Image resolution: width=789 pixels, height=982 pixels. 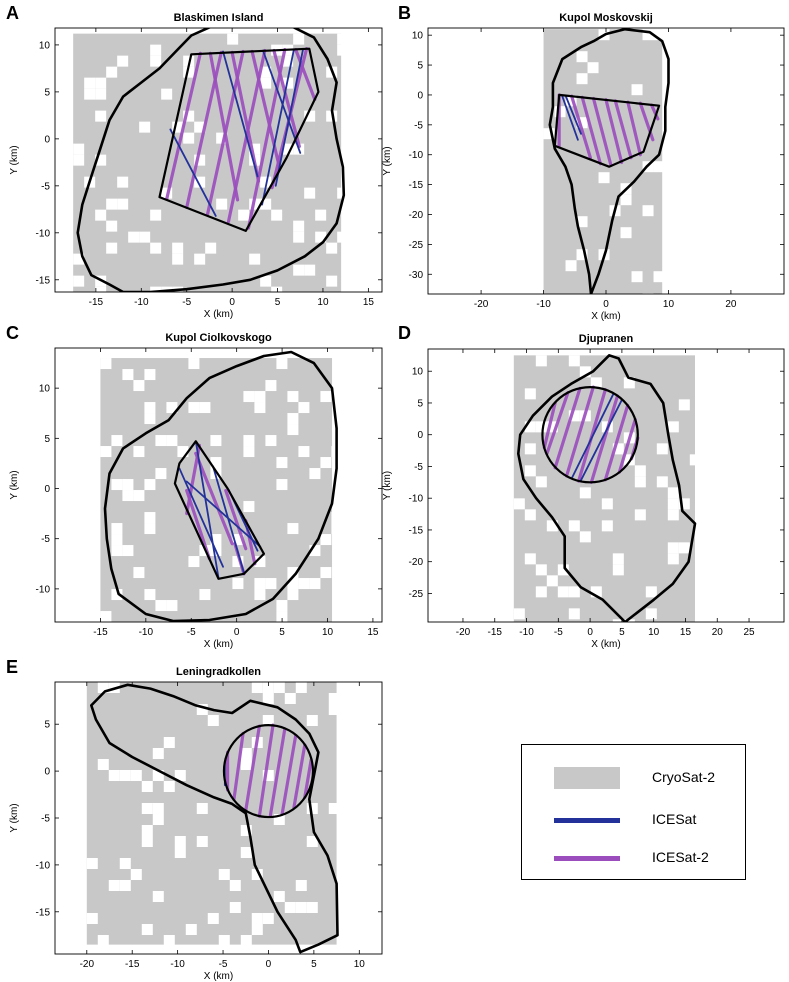 I want to click on panel-letter: C, so click(x=12, y=333).